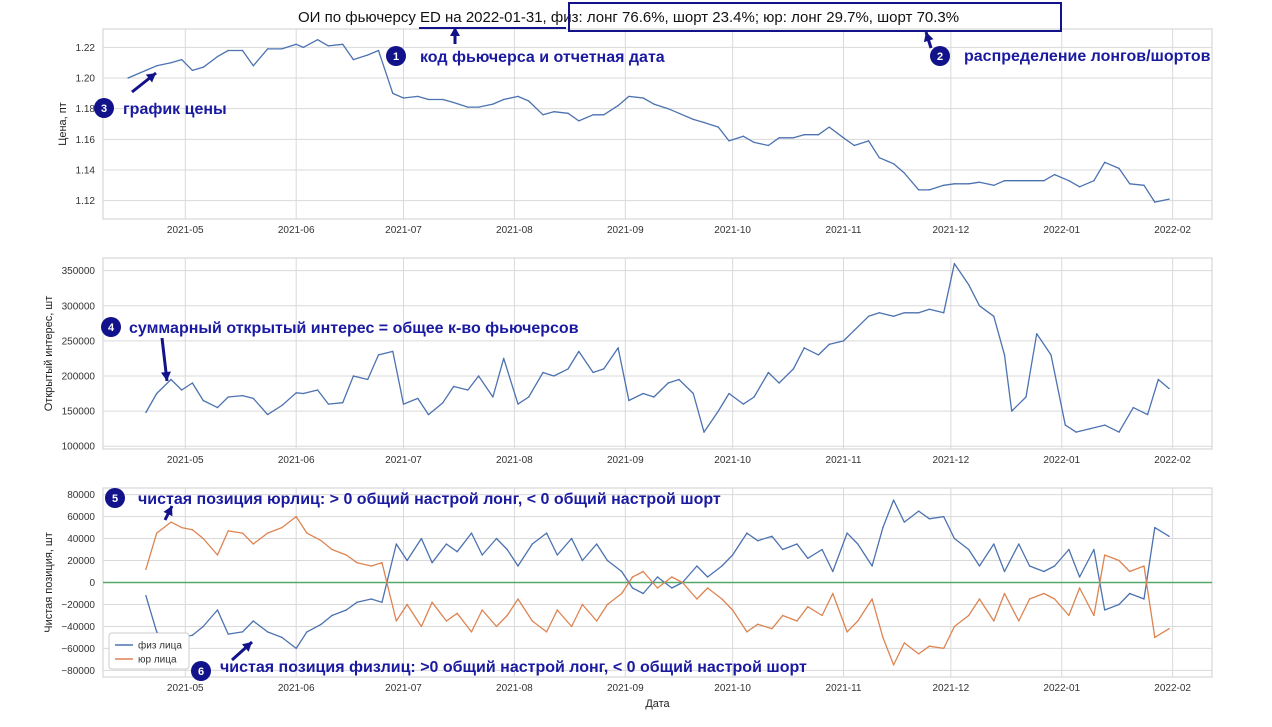 The height and width of the screenshot is (727, 1272). I want to click on y-tick-label: 1.20, so click(86, 79).